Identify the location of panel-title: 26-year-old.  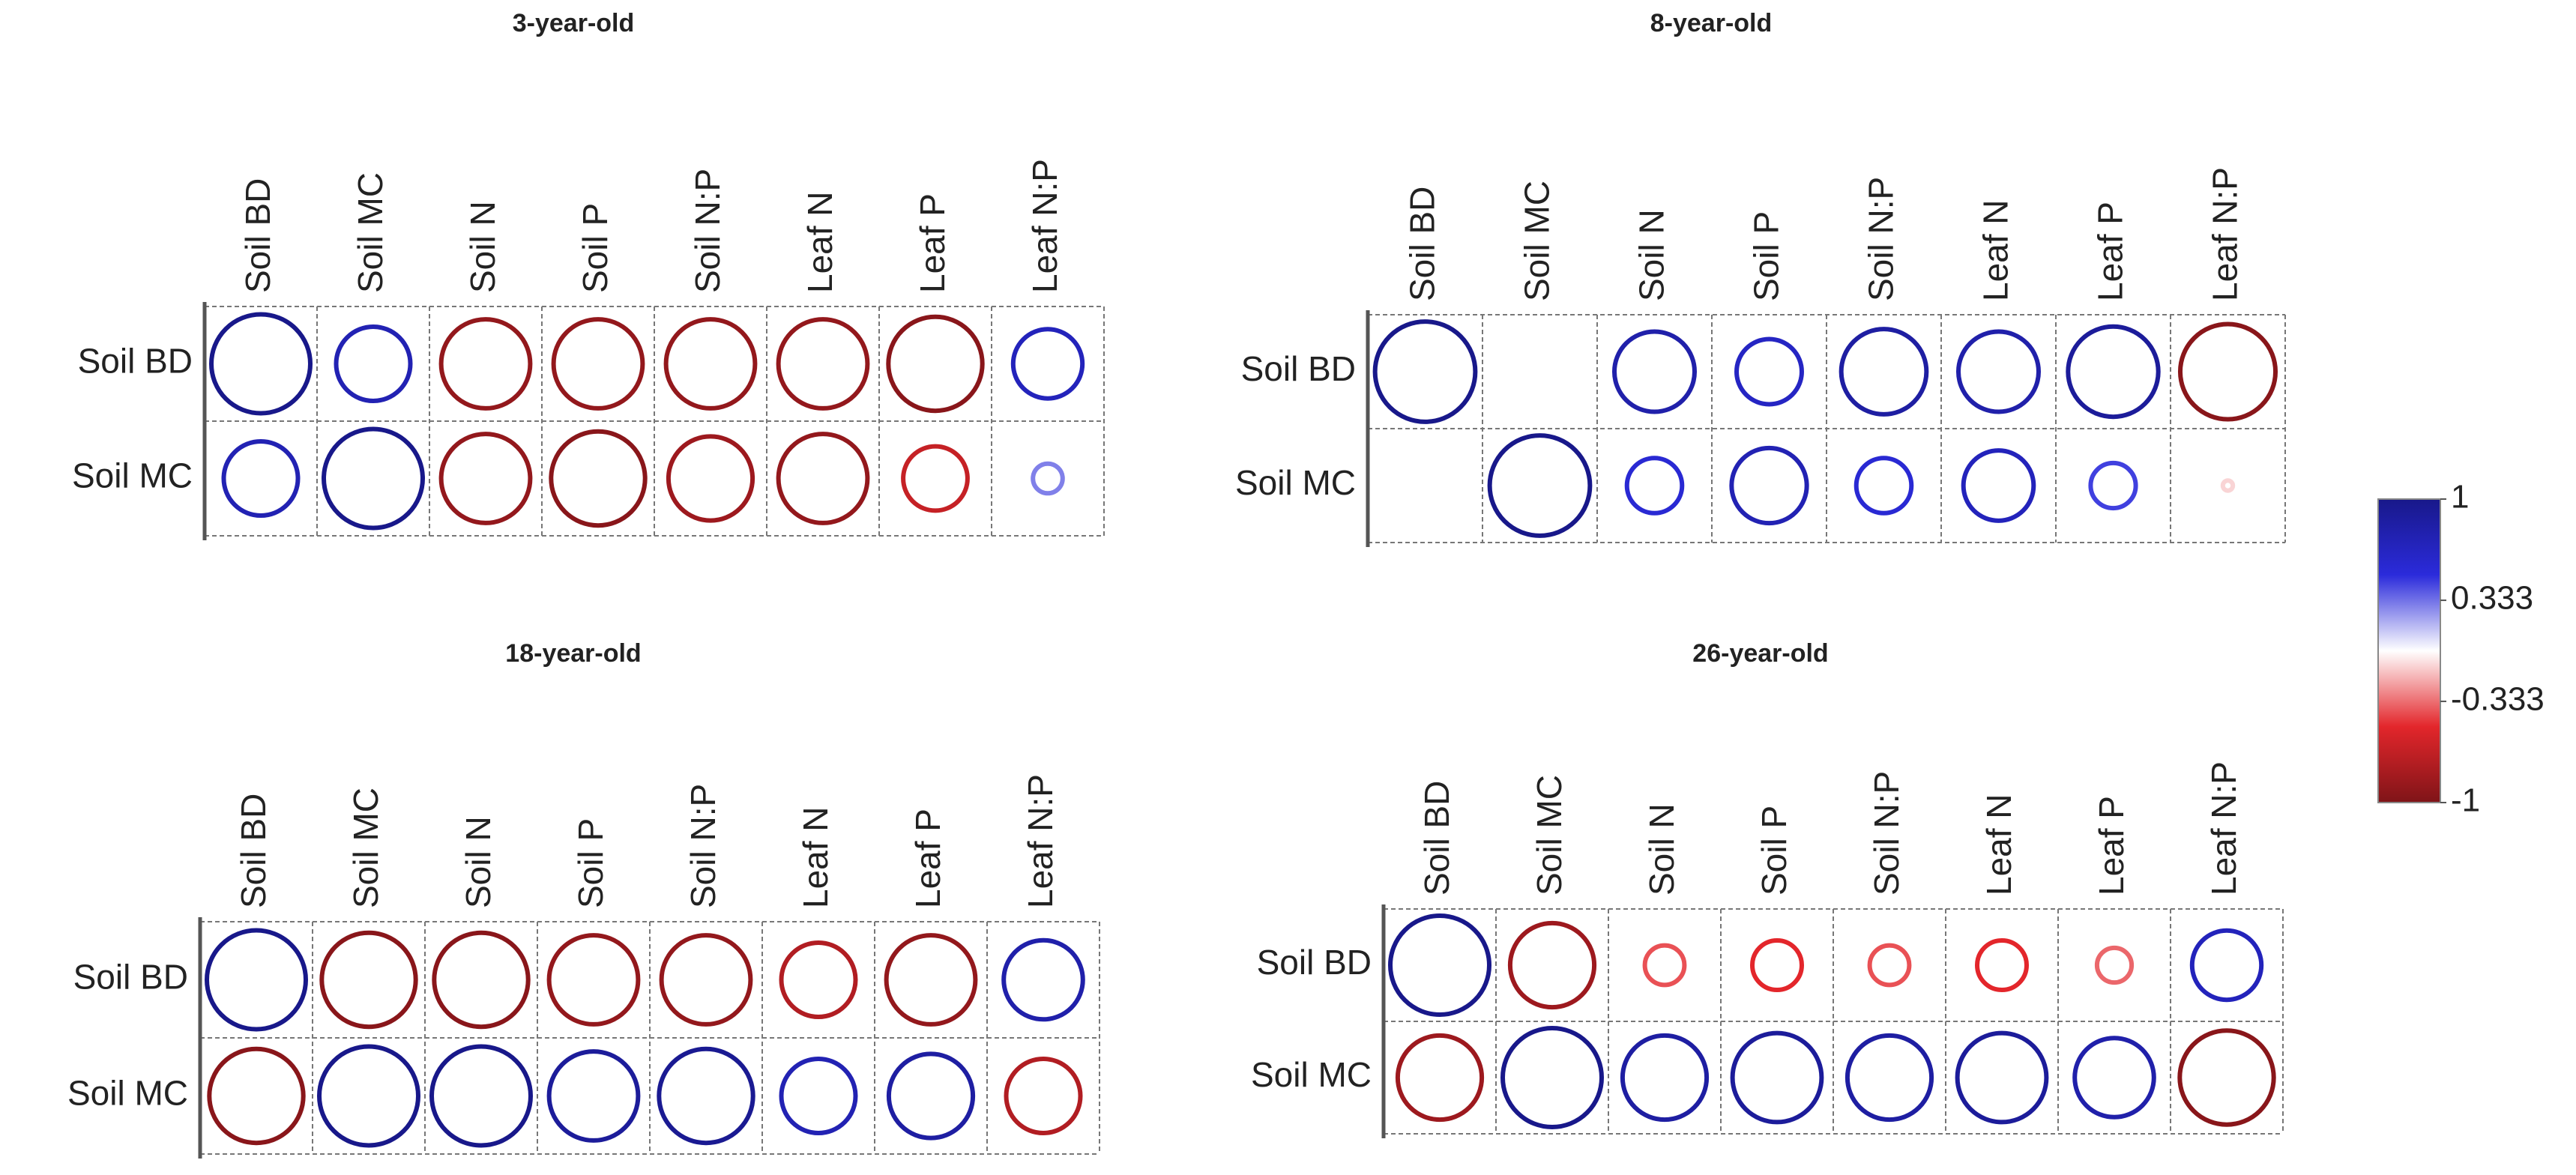
(1760, 653).